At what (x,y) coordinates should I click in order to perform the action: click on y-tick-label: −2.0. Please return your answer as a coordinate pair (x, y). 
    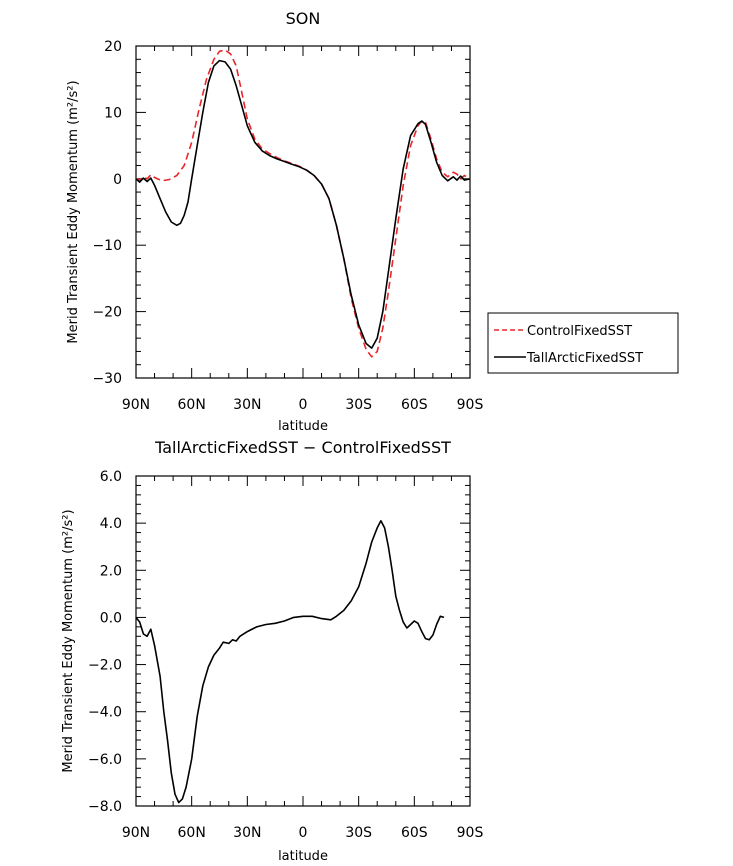
    Looking at the image, I should click on (105, 666).